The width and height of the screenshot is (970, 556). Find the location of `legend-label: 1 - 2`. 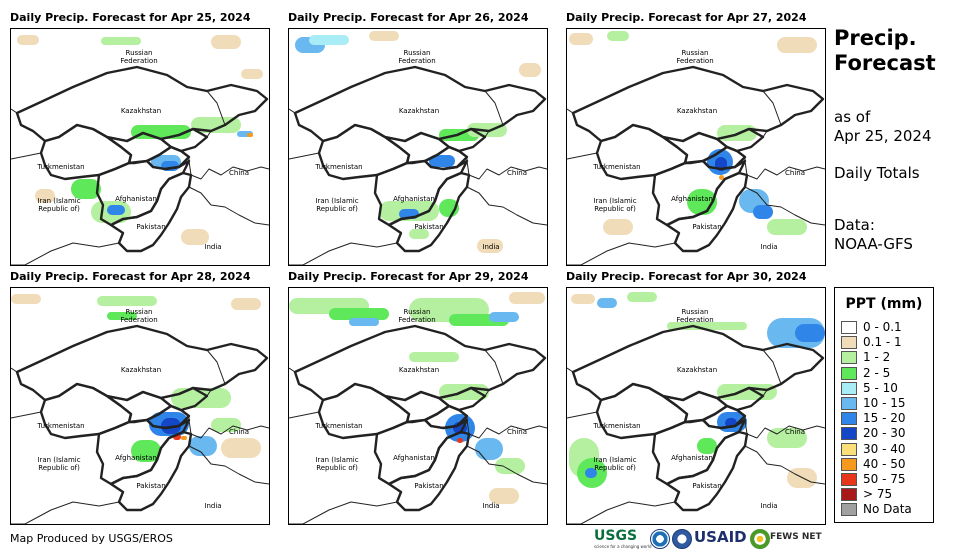

legend-label: 1 - 2 is located at coordinates (877, 357).